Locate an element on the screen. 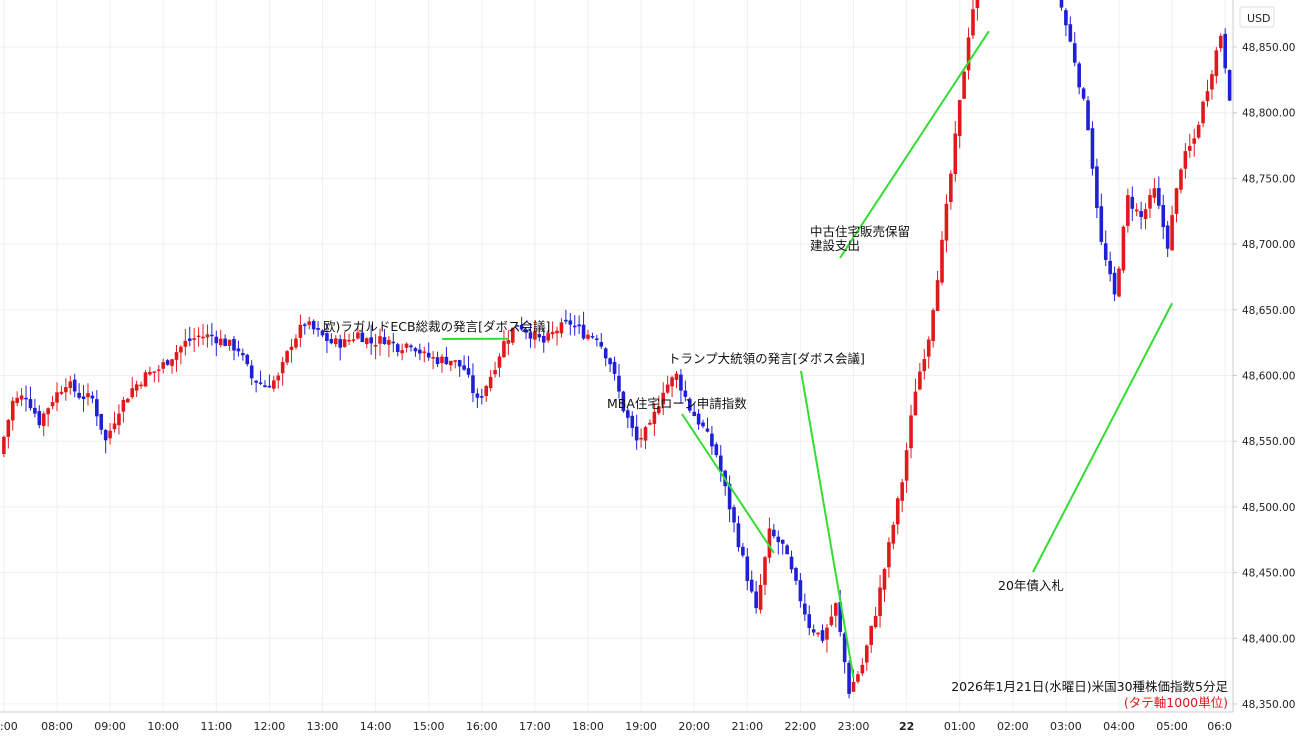  currency-badge-box is located at coordinates (1257, 17).